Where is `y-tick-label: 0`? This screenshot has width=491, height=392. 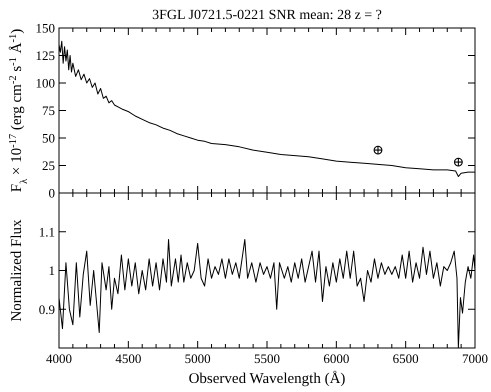 y-tick-label: 0 is located at coordinates (51, 193).